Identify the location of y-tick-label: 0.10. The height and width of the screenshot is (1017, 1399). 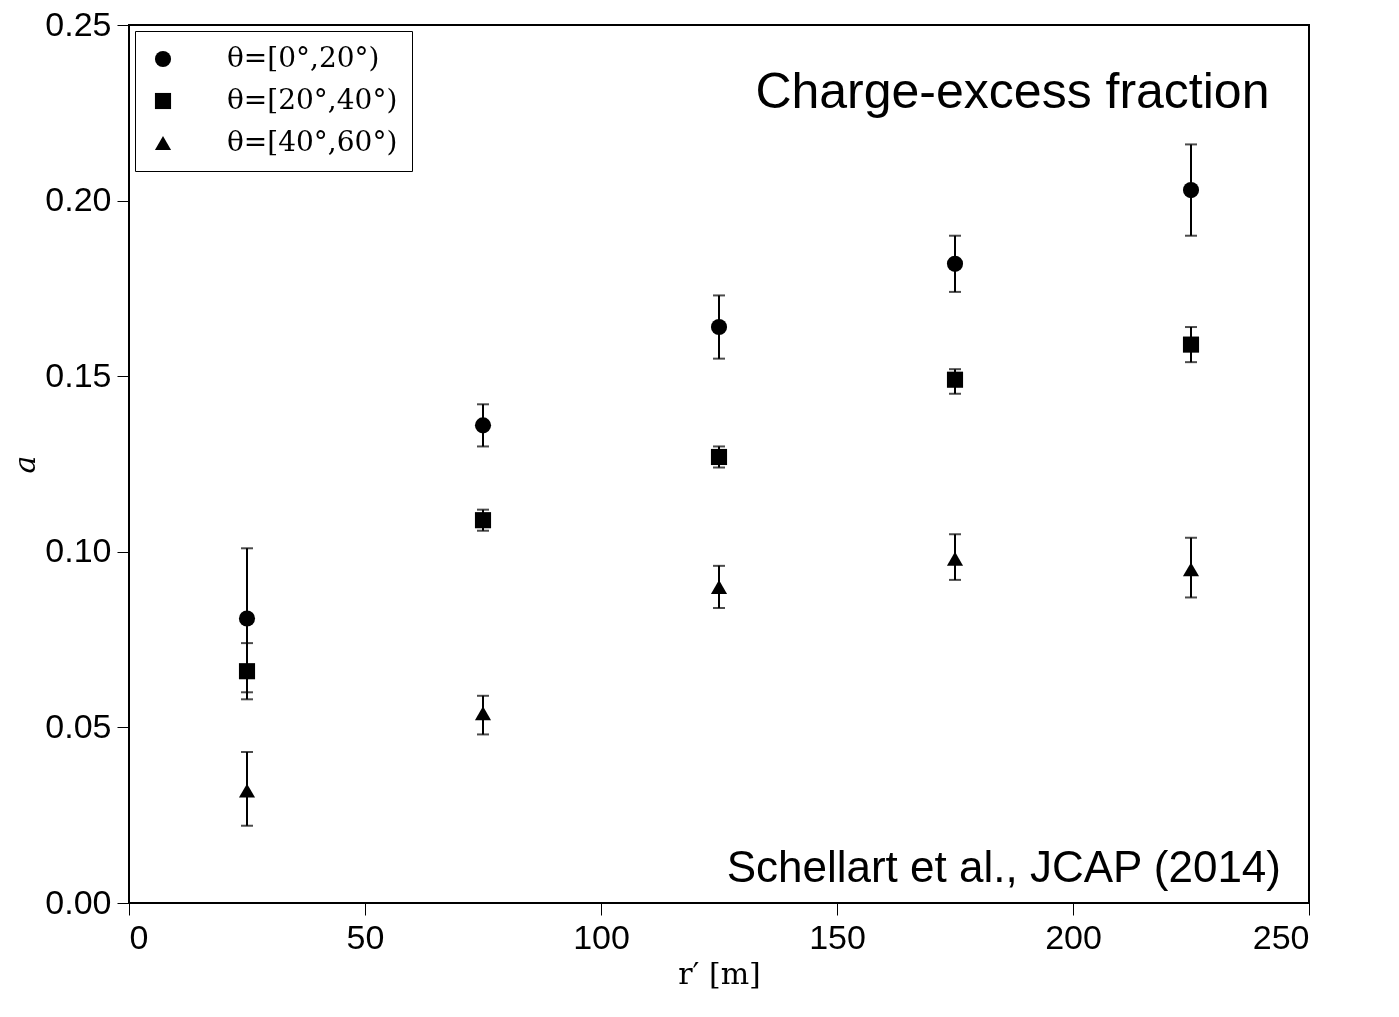
(78, 550).